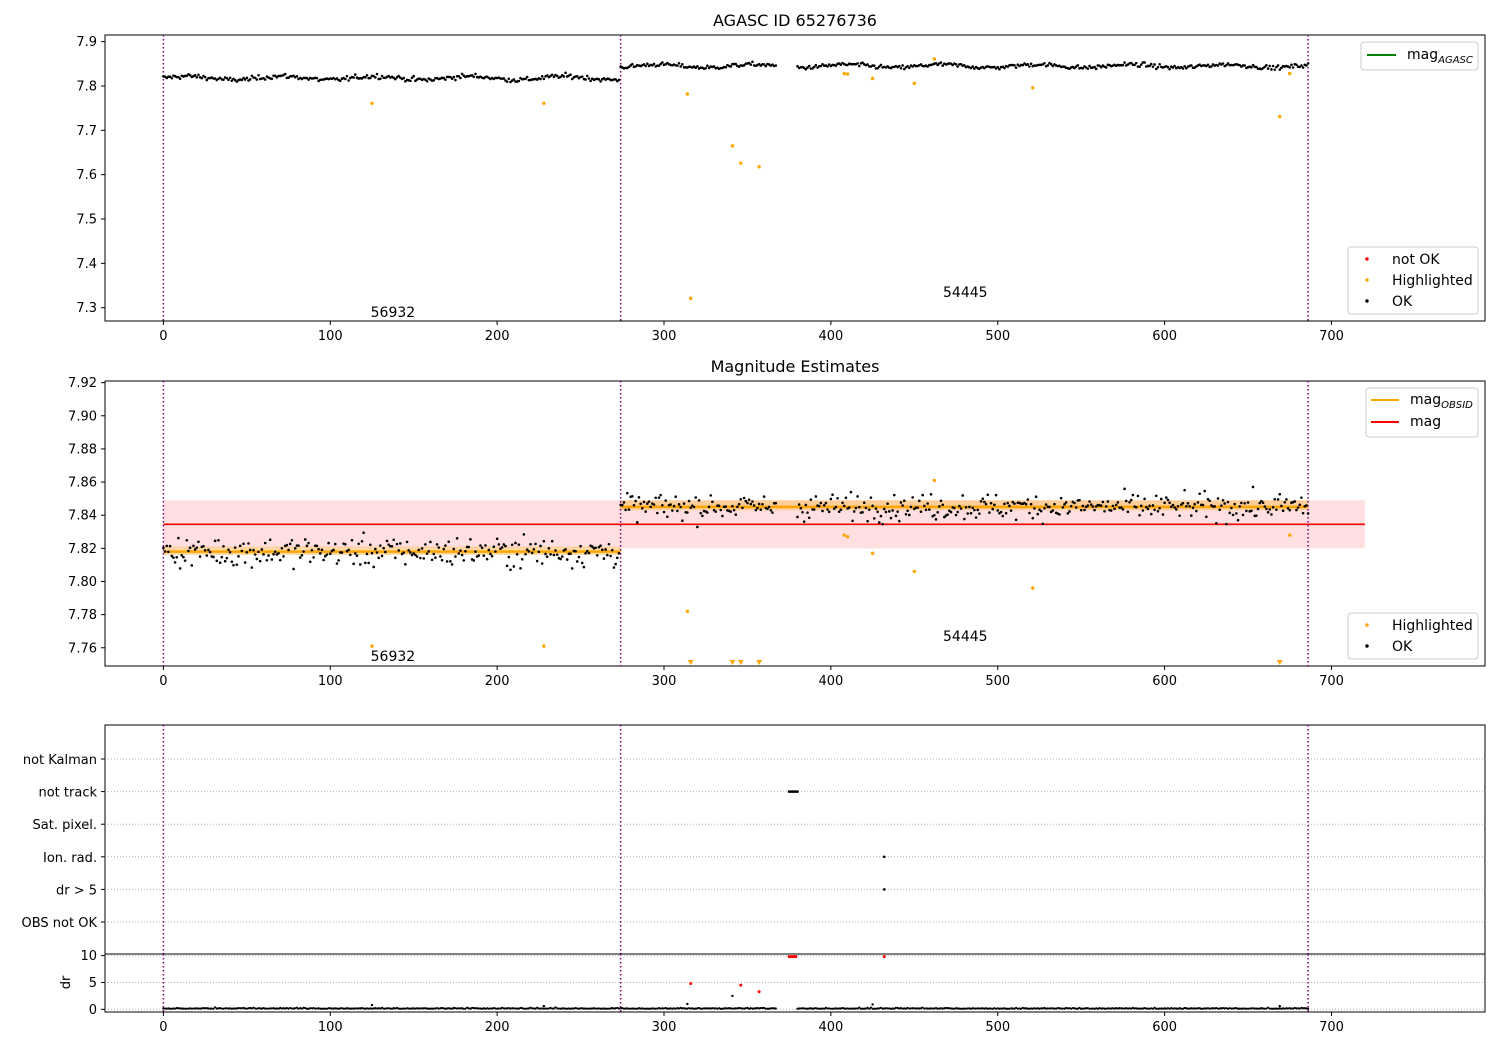 Image resolution: width=1500 pixels, height=1050 pixels. I want to click on legend-label: OK, so click(1402, 302).